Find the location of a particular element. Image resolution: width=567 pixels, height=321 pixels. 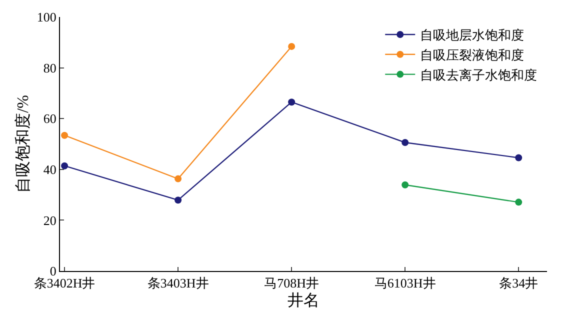

x-axis-title: 井名 is located at coordinates (304, 300).